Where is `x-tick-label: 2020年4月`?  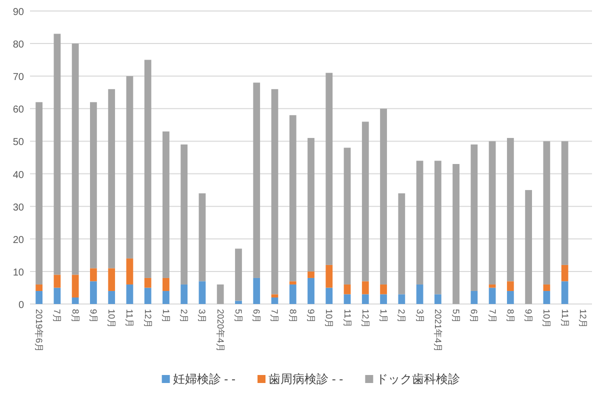 x-tick-label: 2020年4月 is located at coordinates (220, 330).